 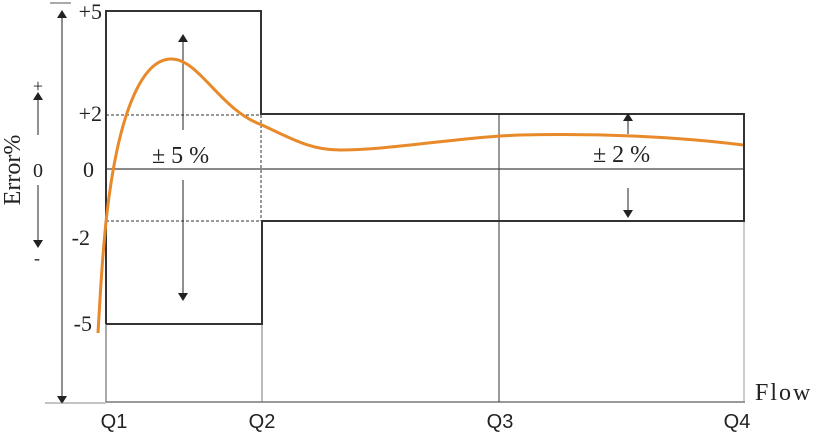 What do you see at coordinates (621, 155) in the screenshot?
I see `tolerance-label-2: ± 2 %` at bounding box center [621, 155].